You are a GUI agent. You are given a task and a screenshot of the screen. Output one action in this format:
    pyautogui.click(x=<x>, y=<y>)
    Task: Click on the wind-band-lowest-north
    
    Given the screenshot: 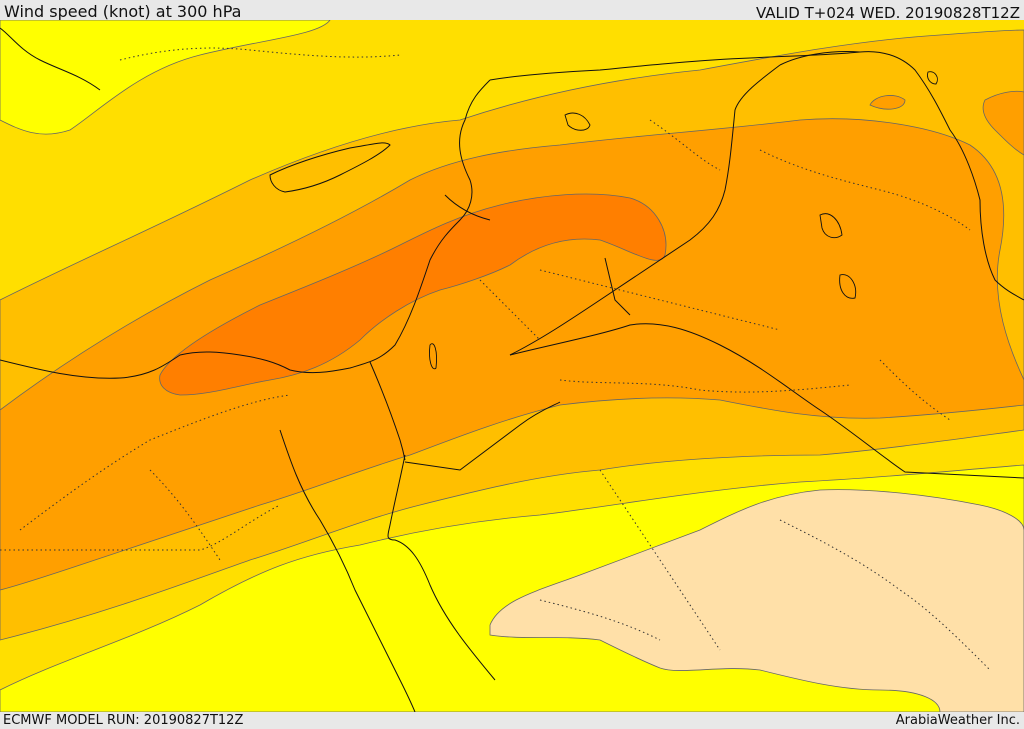 What is the action you would take?
    pyautogui.click(x=165, y=77)
    